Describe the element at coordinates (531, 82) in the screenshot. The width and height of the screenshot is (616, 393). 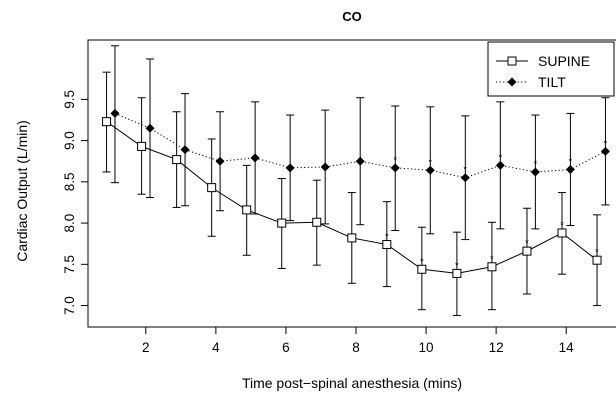
I see `legend-entry-tilt: TILT` at that location.